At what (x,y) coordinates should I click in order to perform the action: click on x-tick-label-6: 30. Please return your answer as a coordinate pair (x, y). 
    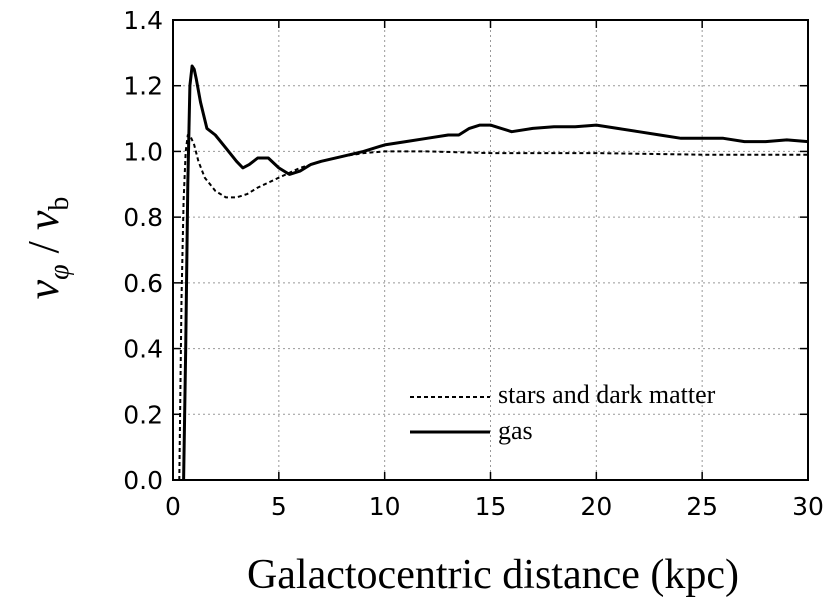
    Looking at the image, I should click on (808, 506).